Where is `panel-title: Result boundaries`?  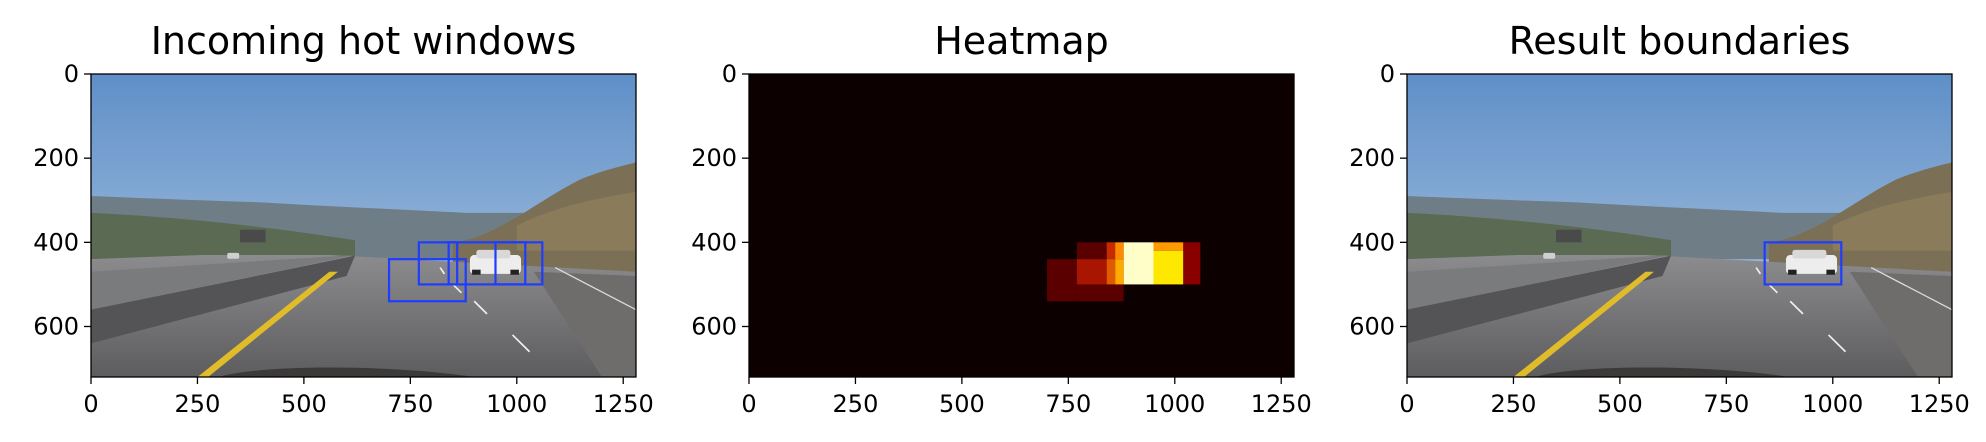
panel-title: Result boundaries is located at coordinates (1680, 41).